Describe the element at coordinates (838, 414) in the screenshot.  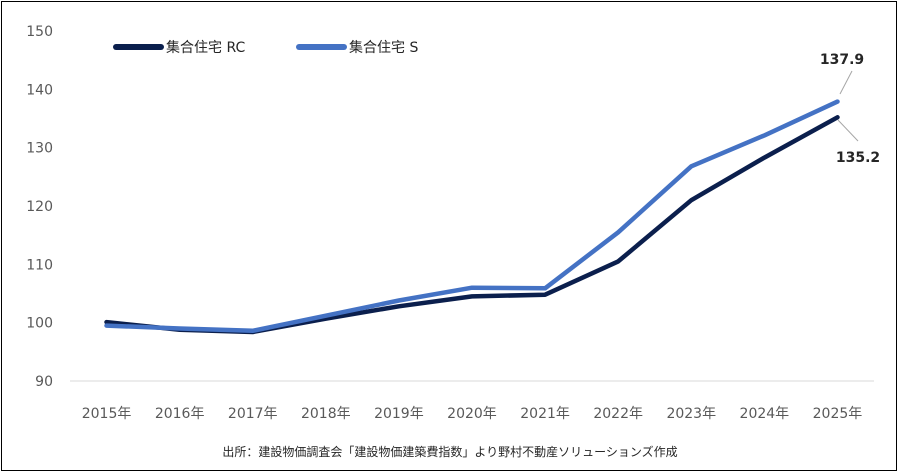
I see `x-tick-label: 2025年` at that location.